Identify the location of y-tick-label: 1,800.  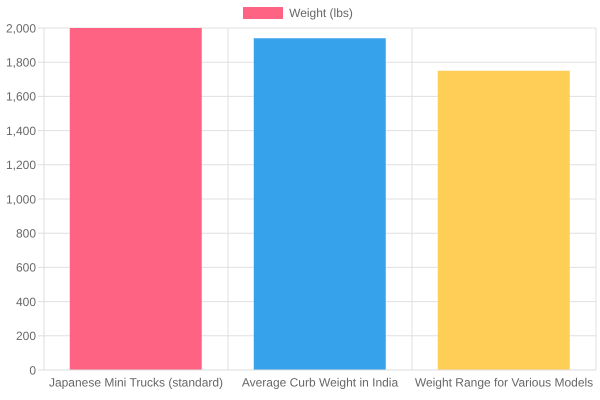
(21, 62).